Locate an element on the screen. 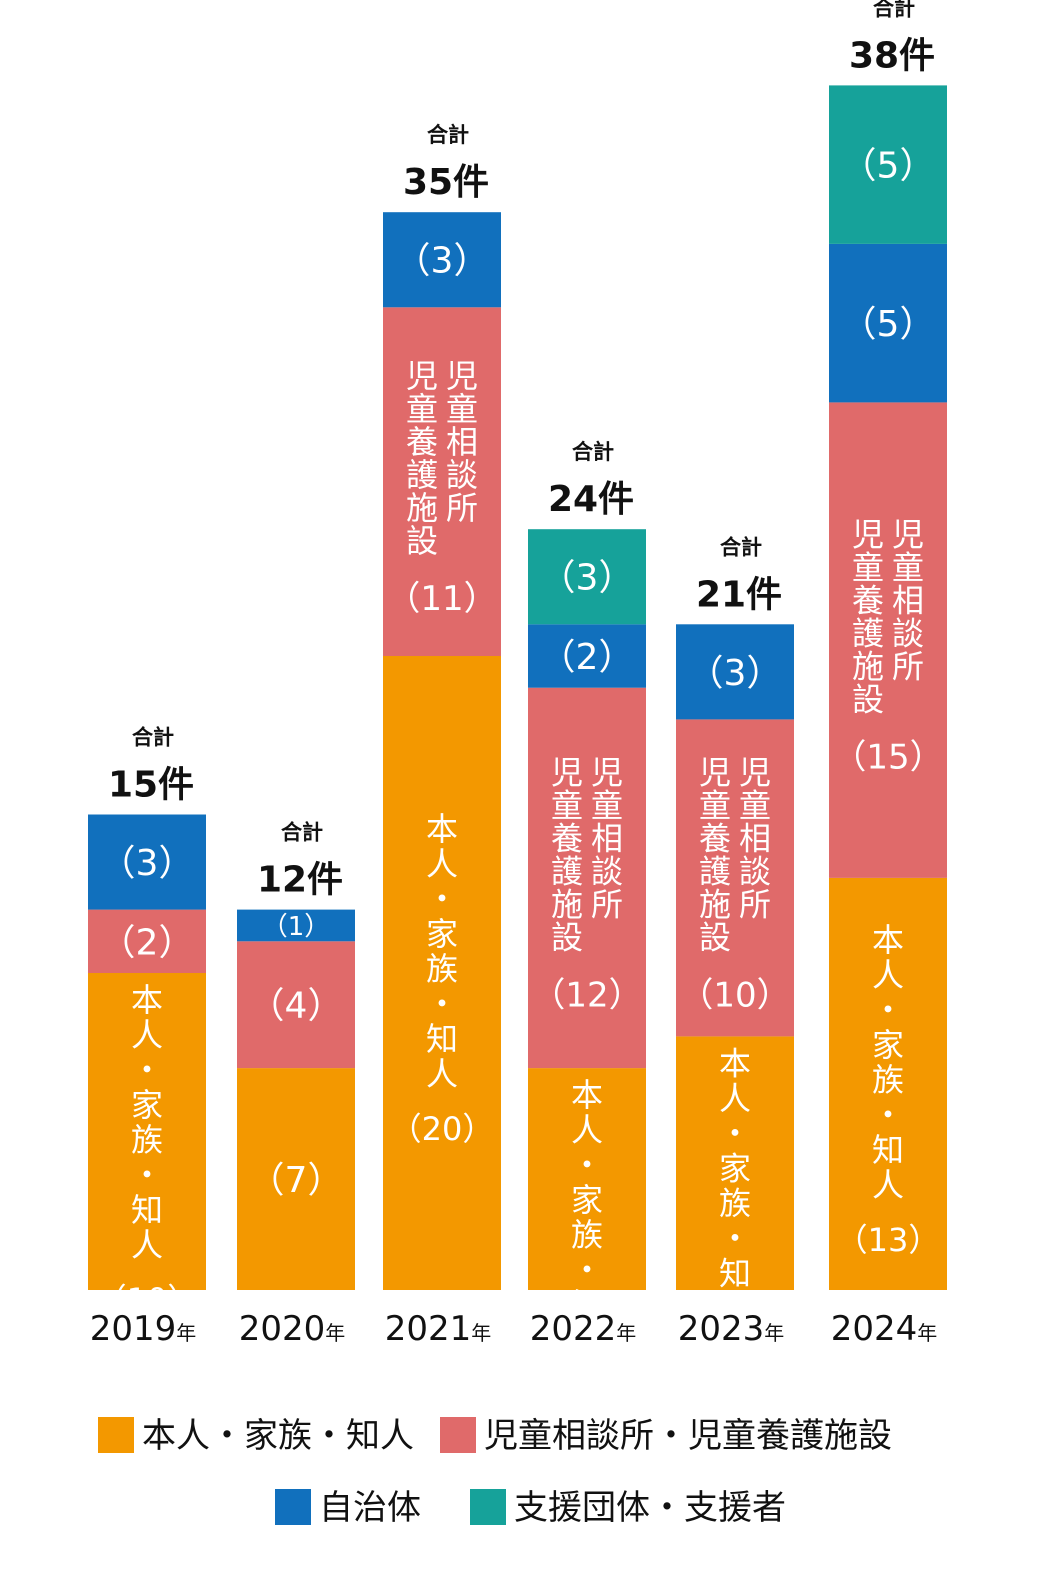 This screenshot has height=1589, width=1057. segment-value-label: （12） is located at coordinates (586, 995).